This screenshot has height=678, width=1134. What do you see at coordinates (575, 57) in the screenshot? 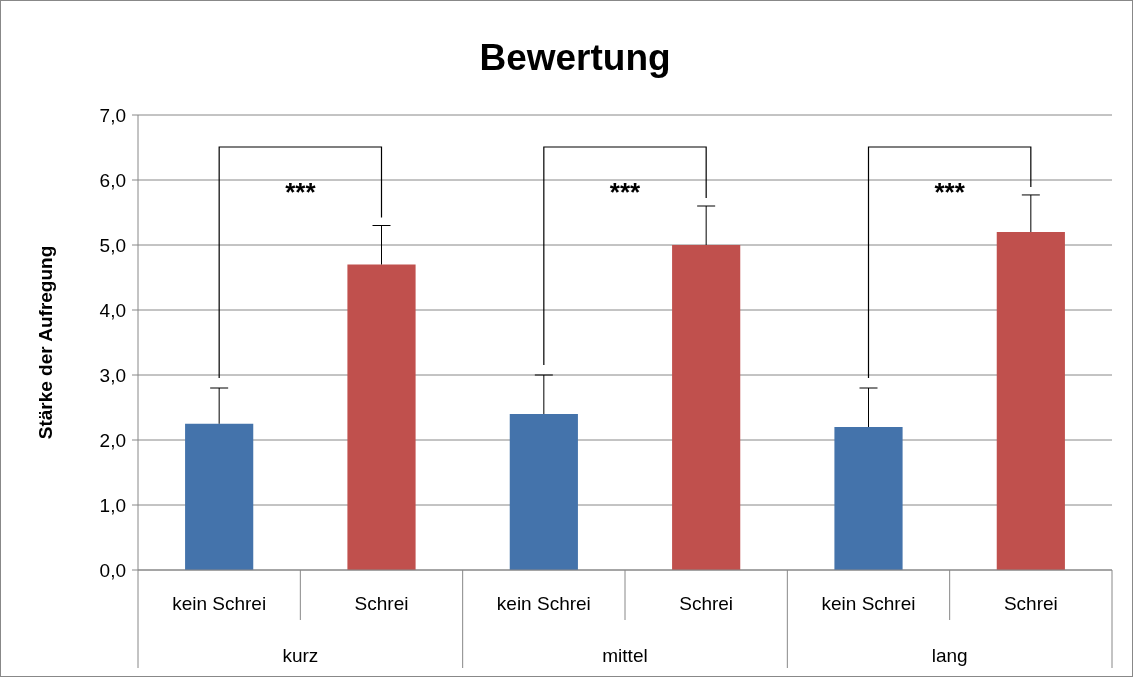
I see `chart-title: Bewertung` at bounding box center [575, 57].